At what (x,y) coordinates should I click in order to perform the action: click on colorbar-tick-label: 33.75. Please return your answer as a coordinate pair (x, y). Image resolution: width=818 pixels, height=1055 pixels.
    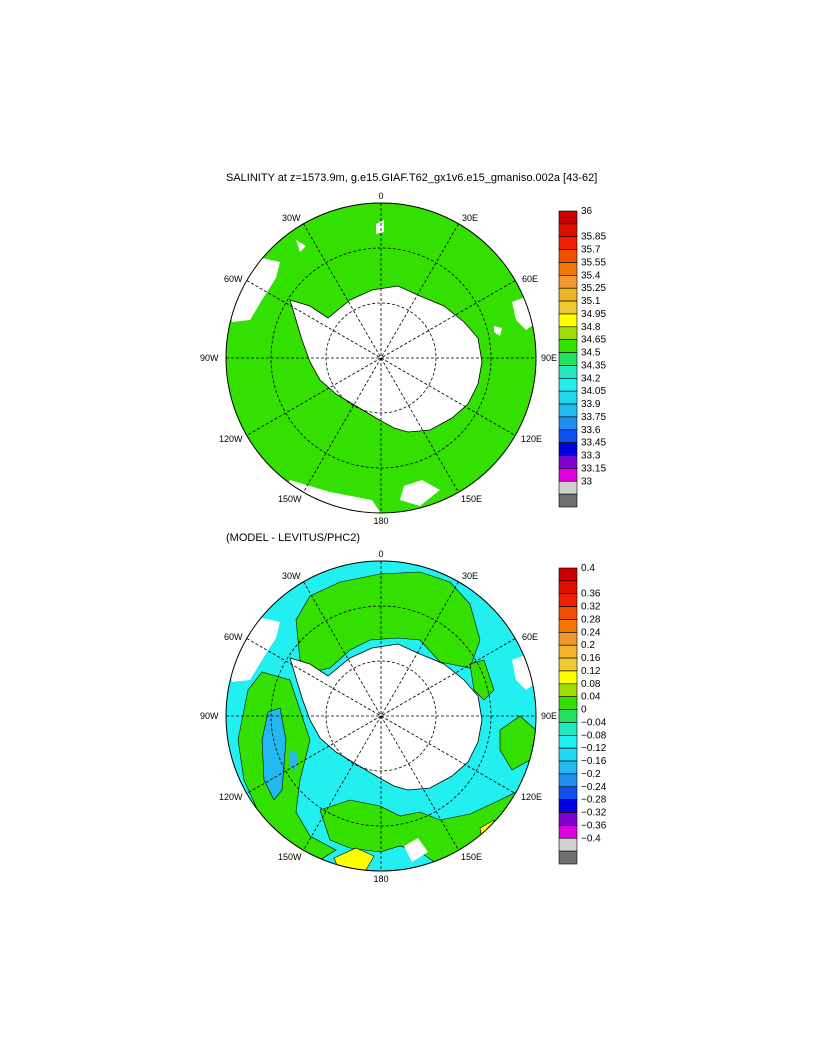
    Looking at the image, I should click on (593, 417).